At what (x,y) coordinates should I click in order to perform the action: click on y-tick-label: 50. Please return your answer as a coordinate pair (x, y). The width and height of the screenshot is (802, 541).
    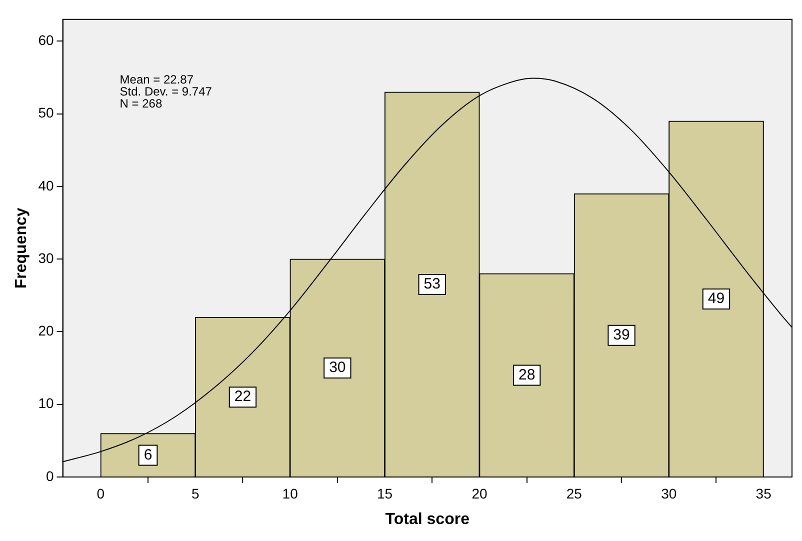
    Looking at the image, I should click on (46, 112).